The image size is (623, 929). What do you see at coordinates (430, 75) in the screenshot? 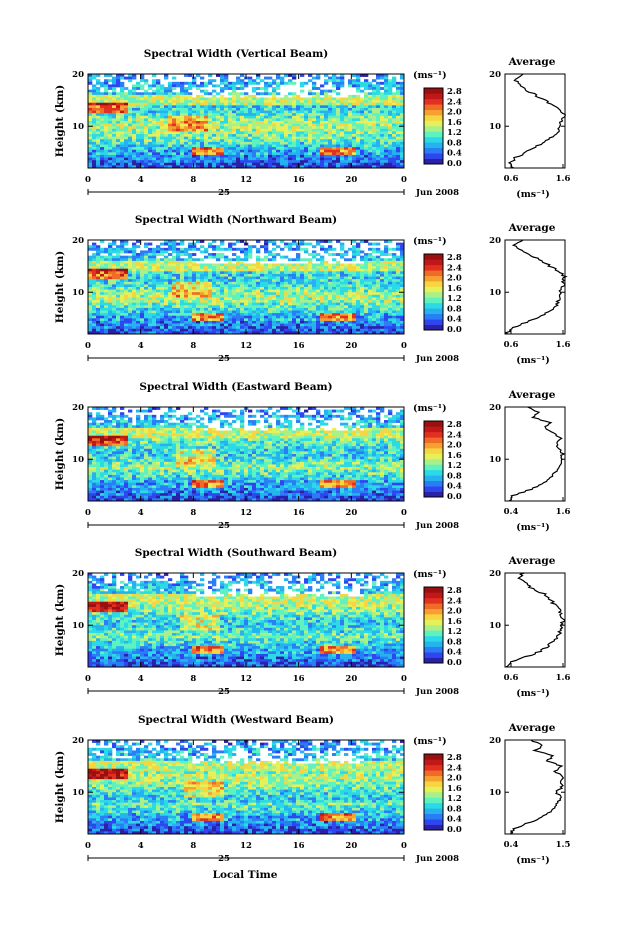
I see `colorbar-unit: (ms⁻¹)` at bounding box center [430, 75].